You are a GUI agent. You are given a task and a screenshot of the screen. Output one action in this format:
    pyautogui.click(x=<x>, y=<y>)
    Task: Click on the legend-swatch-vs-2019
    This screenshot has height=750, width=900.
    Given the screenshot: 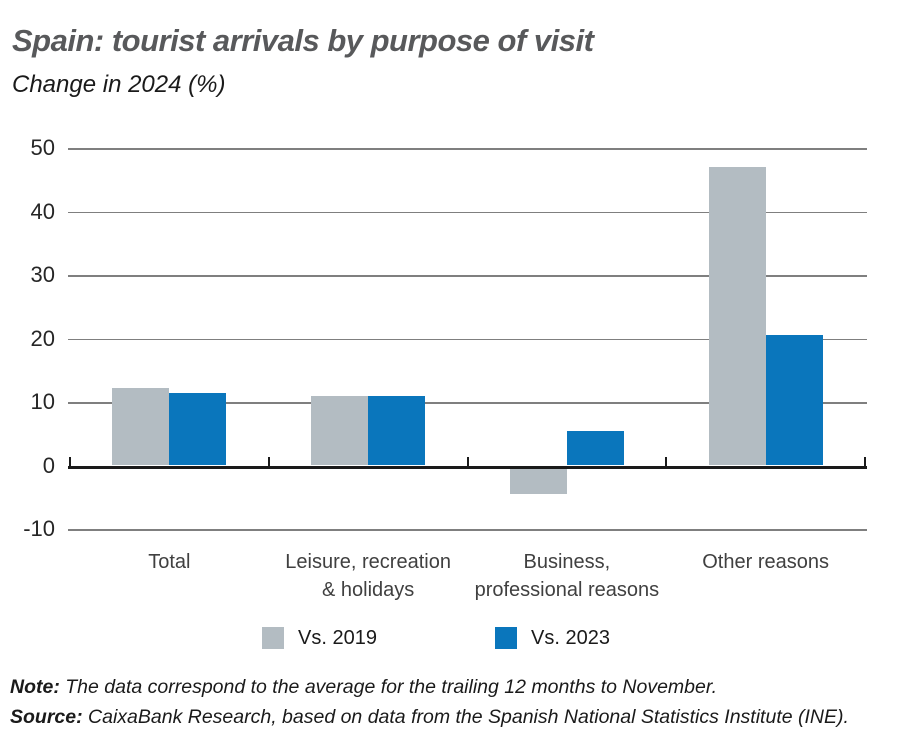 What is the action you would take?
    pyautogui.click(x=273, y=638)
    